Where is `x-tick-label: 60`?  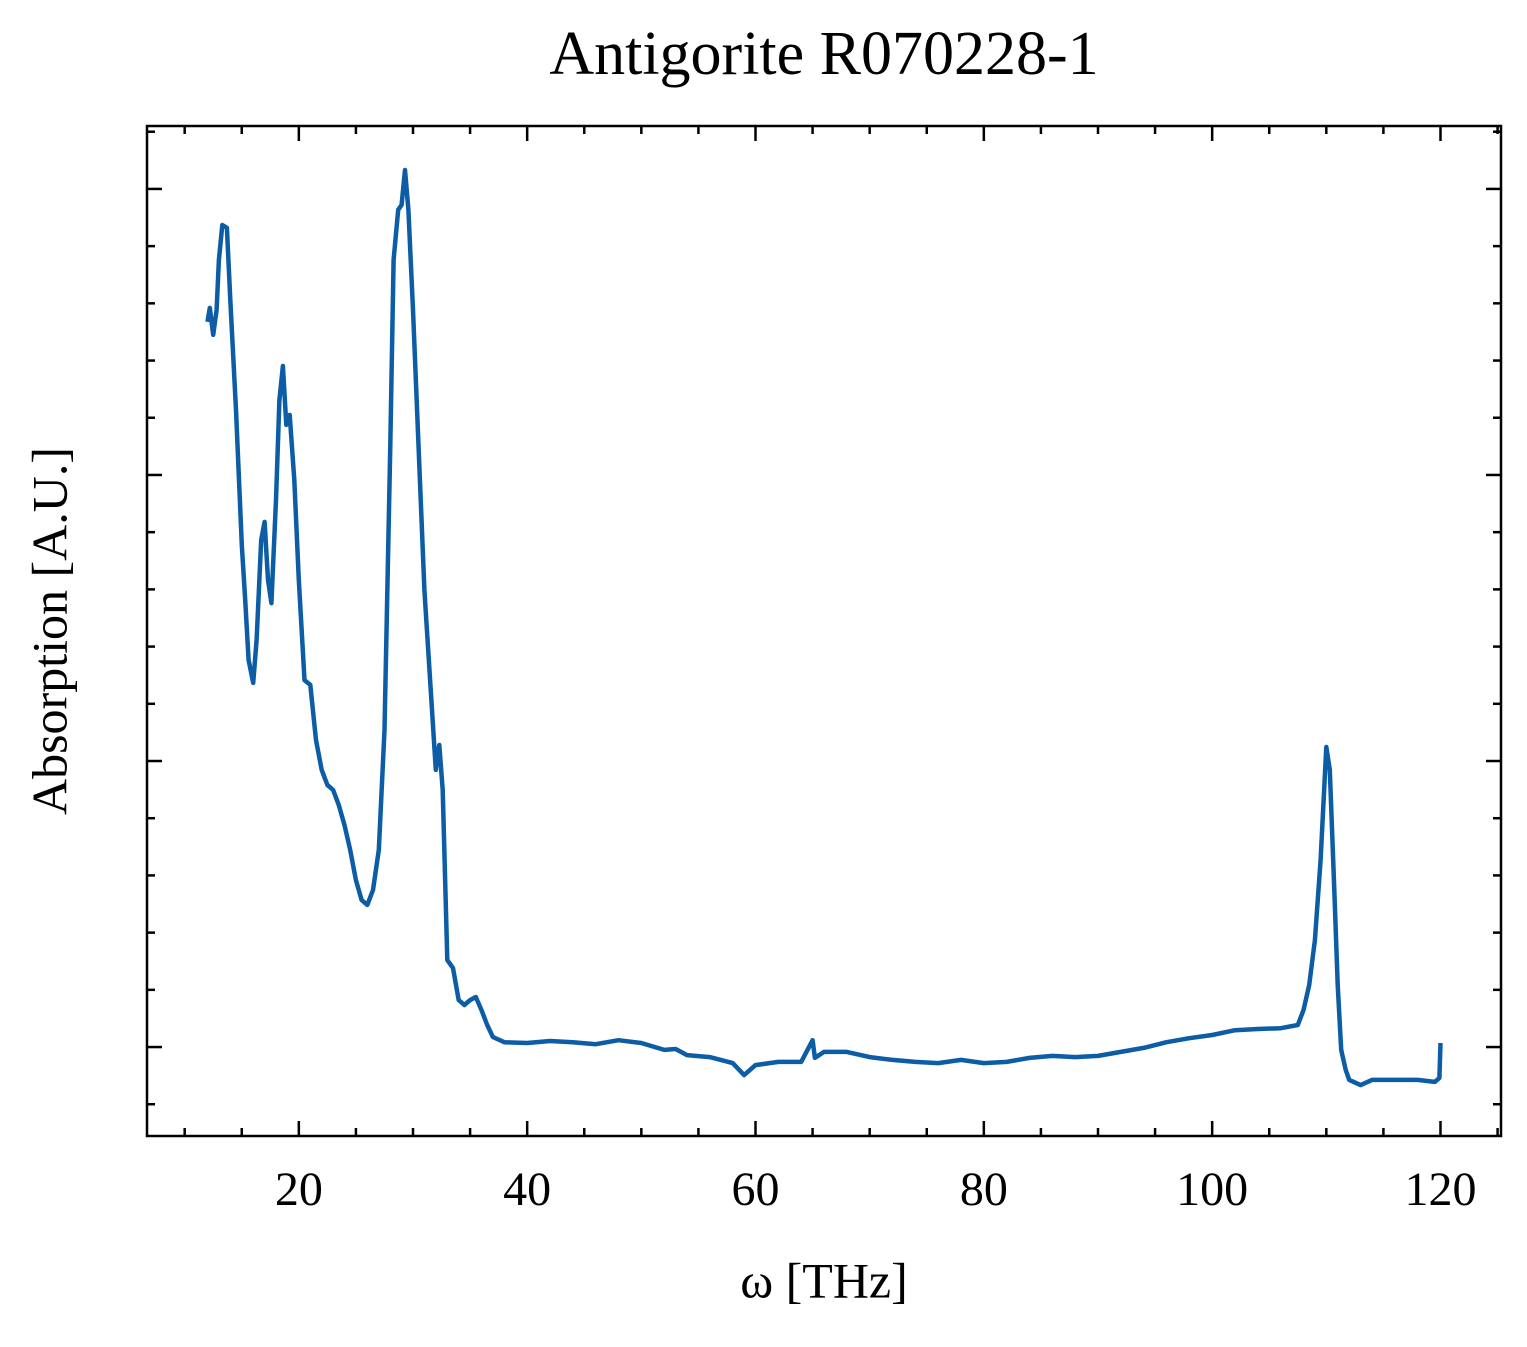
x-tick-label: 60 is located at coordinates (756, 1189).